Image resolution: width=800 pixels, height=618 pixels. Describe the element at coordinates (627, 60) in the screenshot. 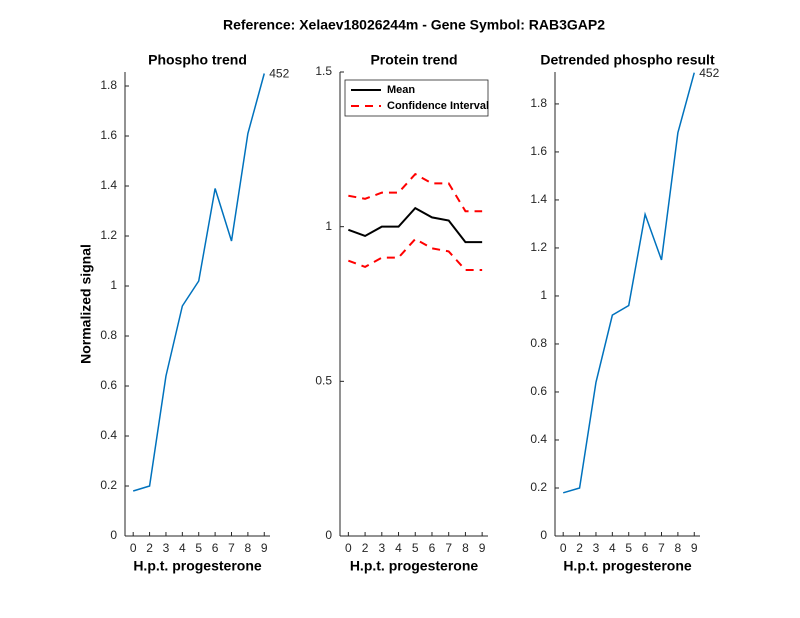

I see `axes-title: Detrended phospho result` at that location.